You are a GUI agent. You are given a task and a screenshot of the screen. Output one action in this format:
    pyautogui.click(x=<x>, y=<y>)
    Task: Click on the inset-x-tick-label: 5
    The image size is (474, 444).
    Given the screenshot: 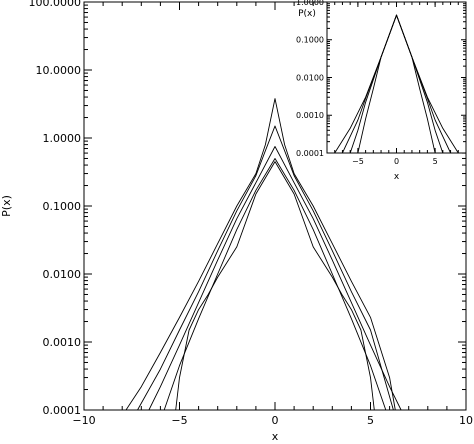 What is the action you would take?
    pyautogui.click(x=435, y=161)
    